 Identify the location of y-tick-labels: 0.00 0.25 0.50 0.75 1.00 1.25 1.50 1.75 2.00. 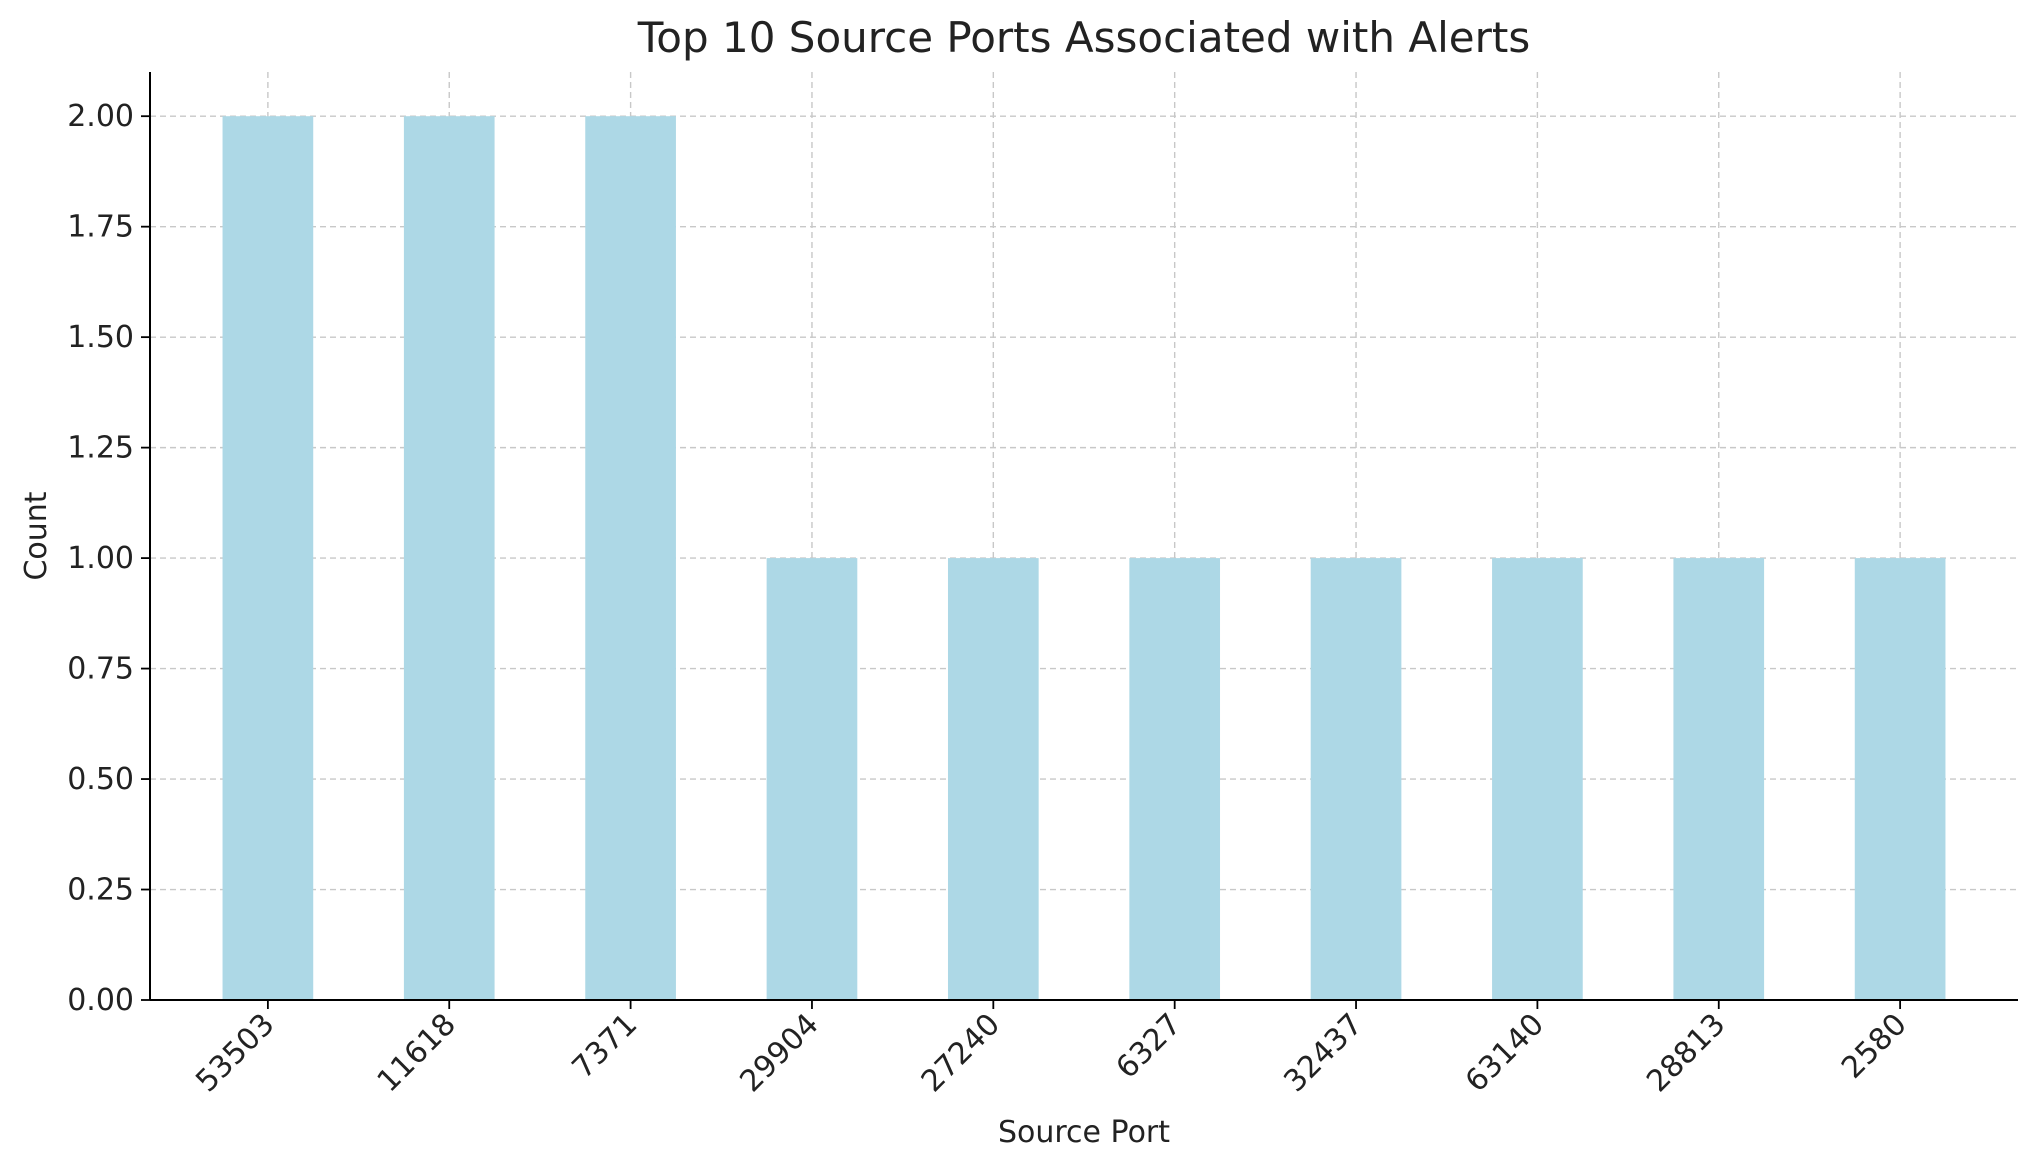
(100, 558).